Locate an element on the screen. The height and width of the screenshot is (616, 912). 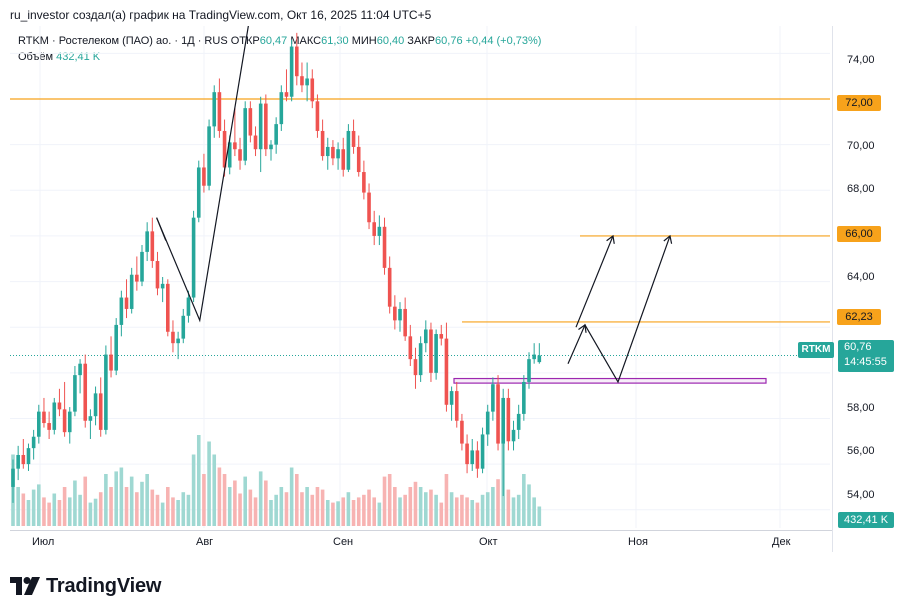
price-tick: 54,00 is located at coordinates (861, 495).